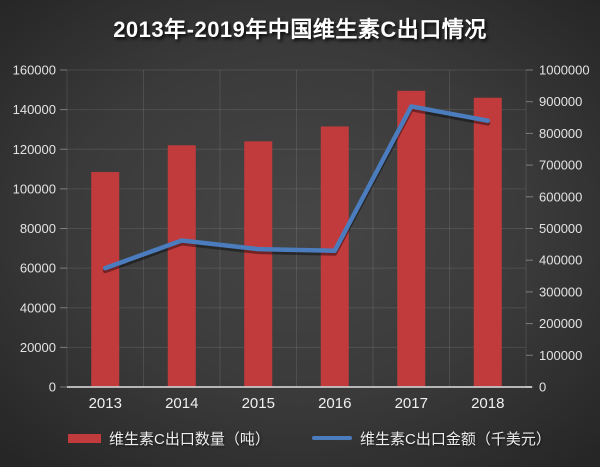 The image size is (600, 467). What do you see at coordinates (560, 355) in the screenshot?
I see `right-axis-label: 100000` at bounding box center [560, 355].